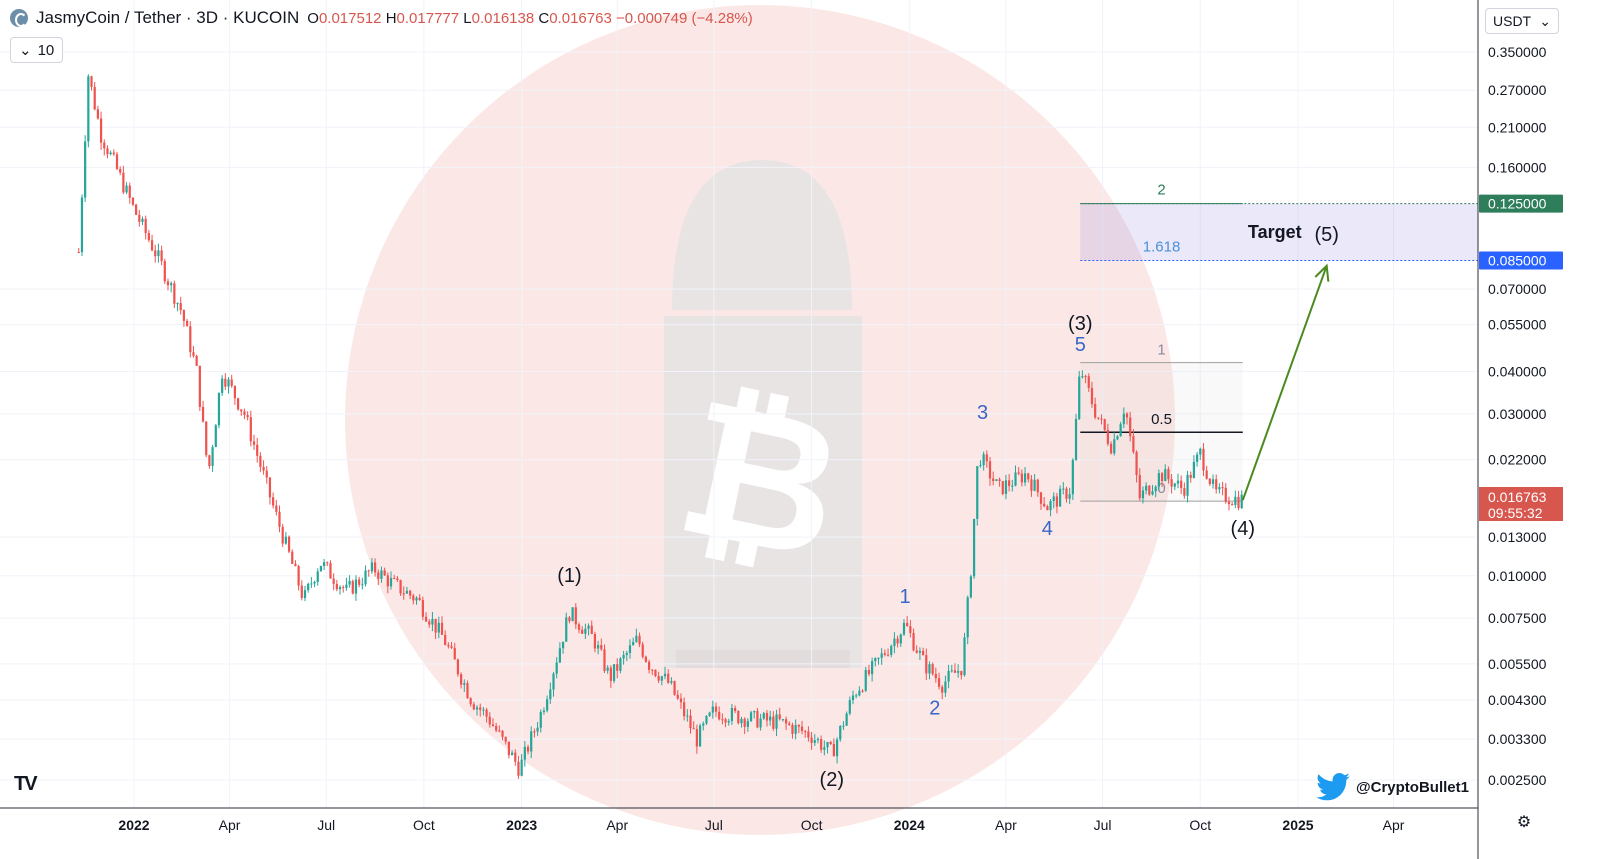 The width and height of the screenshot is (1600, 859). Describe the element at coordinates (1545, 20) in the screenshot. I see `chevron-down-icon: ⌄` at that location.